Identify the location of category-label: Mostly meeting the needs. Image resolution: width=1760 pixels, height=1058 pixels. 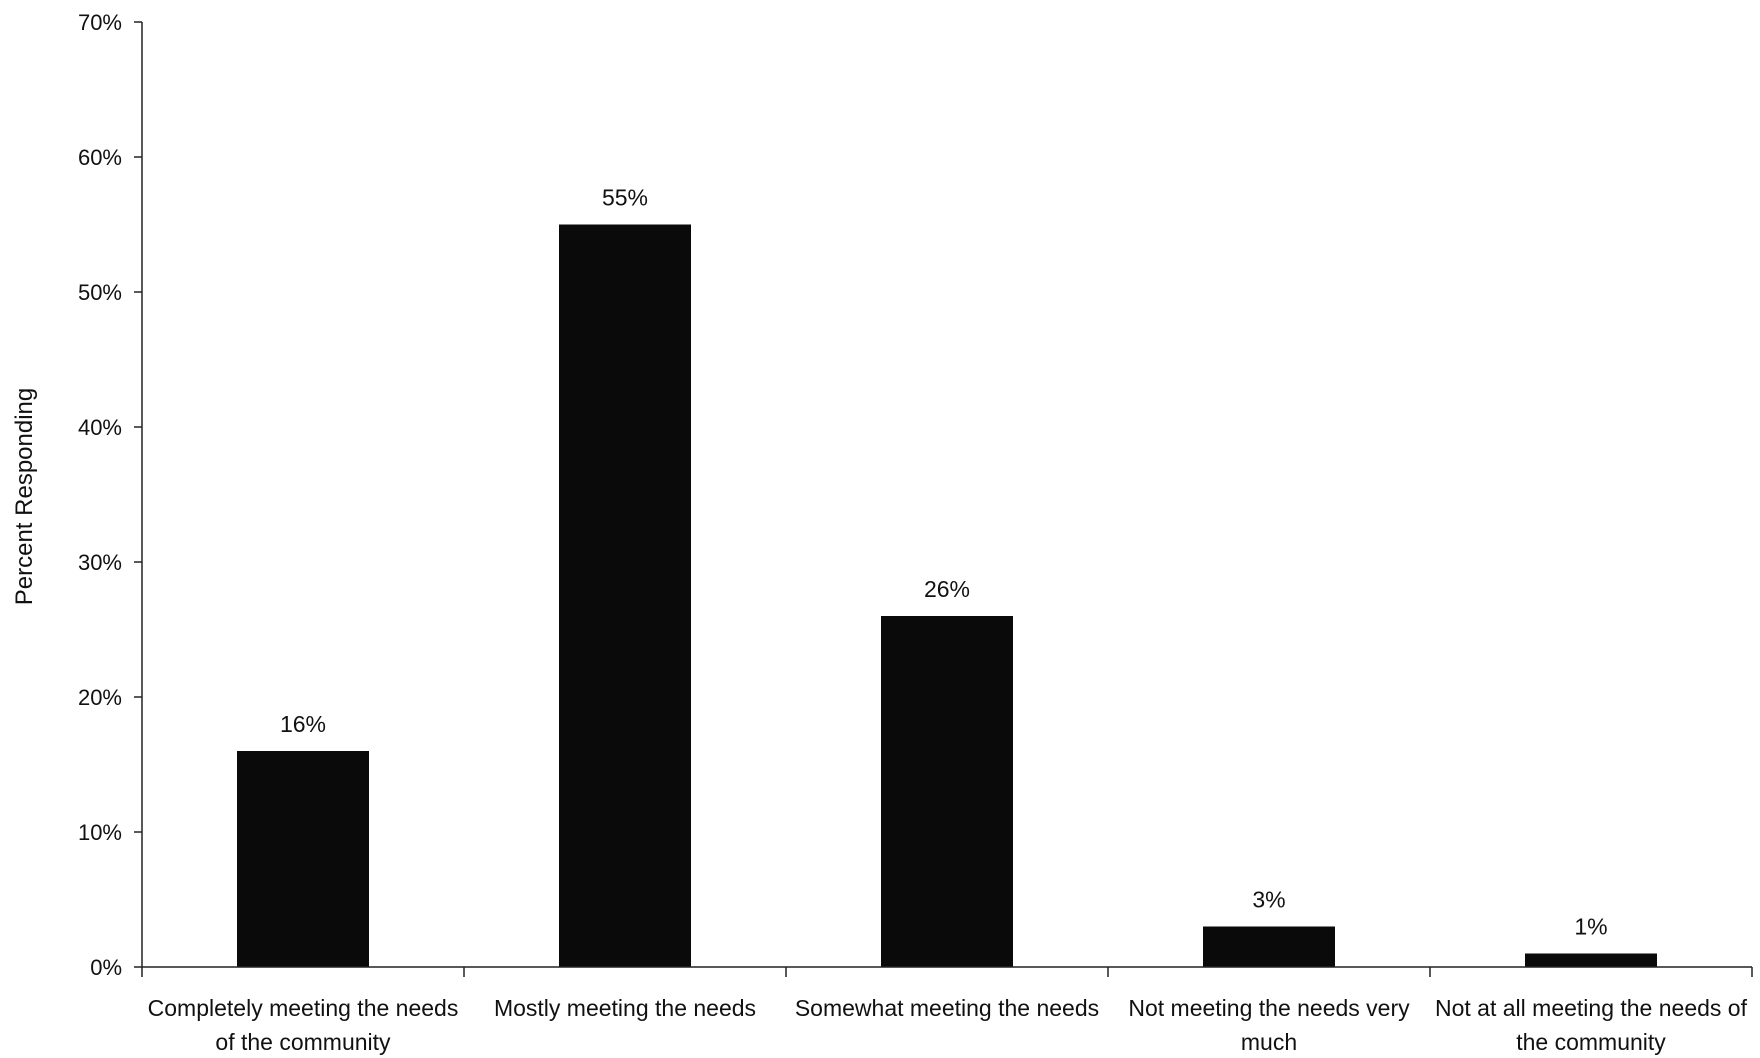
(625, 1008).